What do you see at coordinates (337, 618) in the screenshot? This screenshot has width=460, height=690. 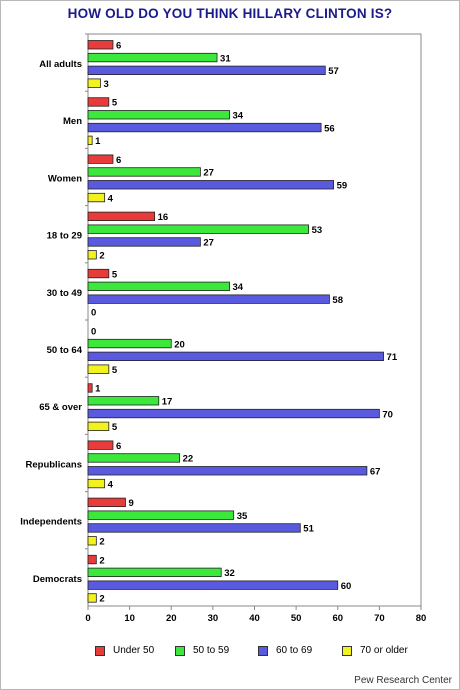 I see `x-tick-label: 60` at bounding box center [337, 618].